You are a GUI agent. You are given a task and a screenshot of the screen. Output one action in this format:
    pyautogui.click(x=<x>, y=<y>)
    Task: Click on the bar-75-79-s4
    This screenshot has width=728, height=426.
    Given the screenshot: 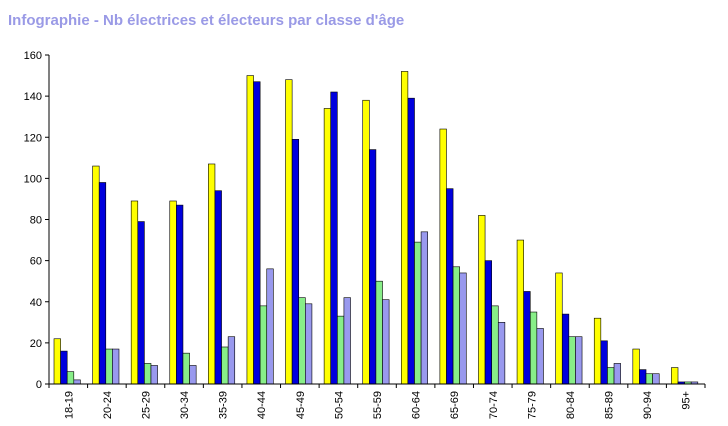 What is the action you would take?
    pyautogui.click(x=540, y=356)
    